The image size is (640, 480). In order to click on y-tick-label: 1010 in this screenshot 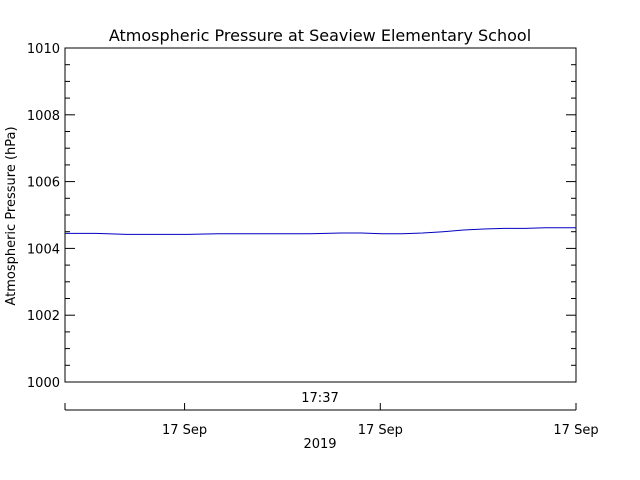, I will do `click(43, 49)`.